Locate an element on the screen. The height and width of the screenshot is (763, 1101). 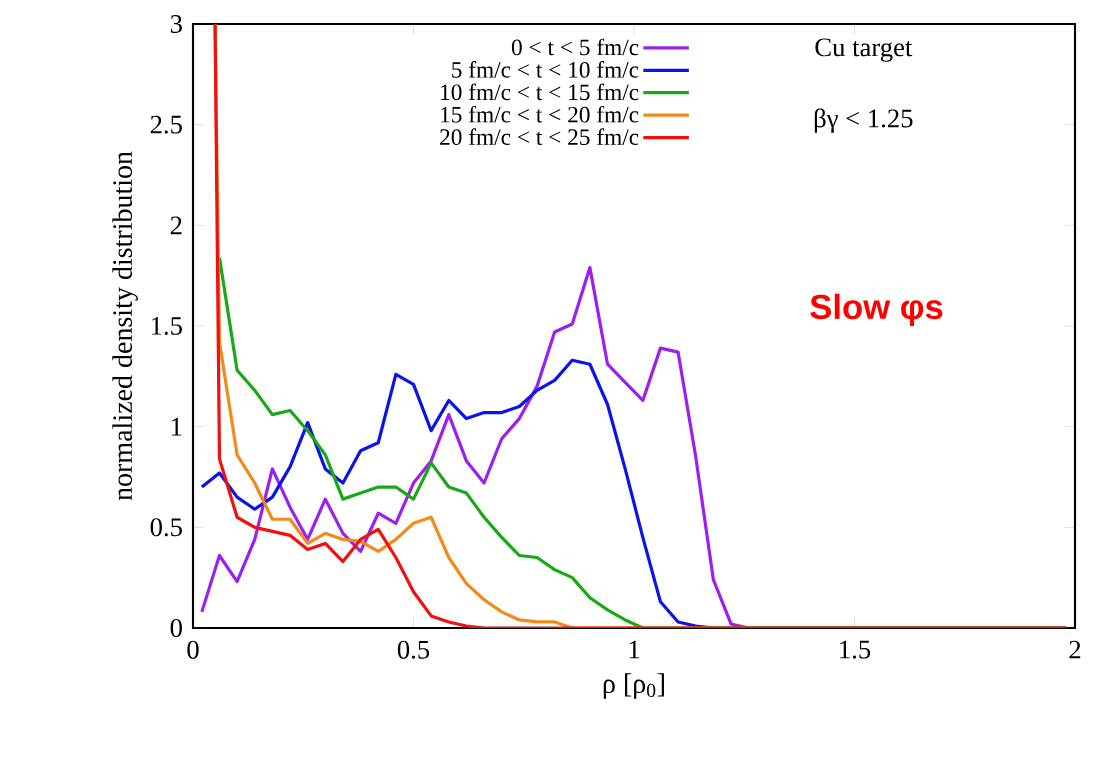
y-tick-label: 0.5 is located at coordinates (166, 527).